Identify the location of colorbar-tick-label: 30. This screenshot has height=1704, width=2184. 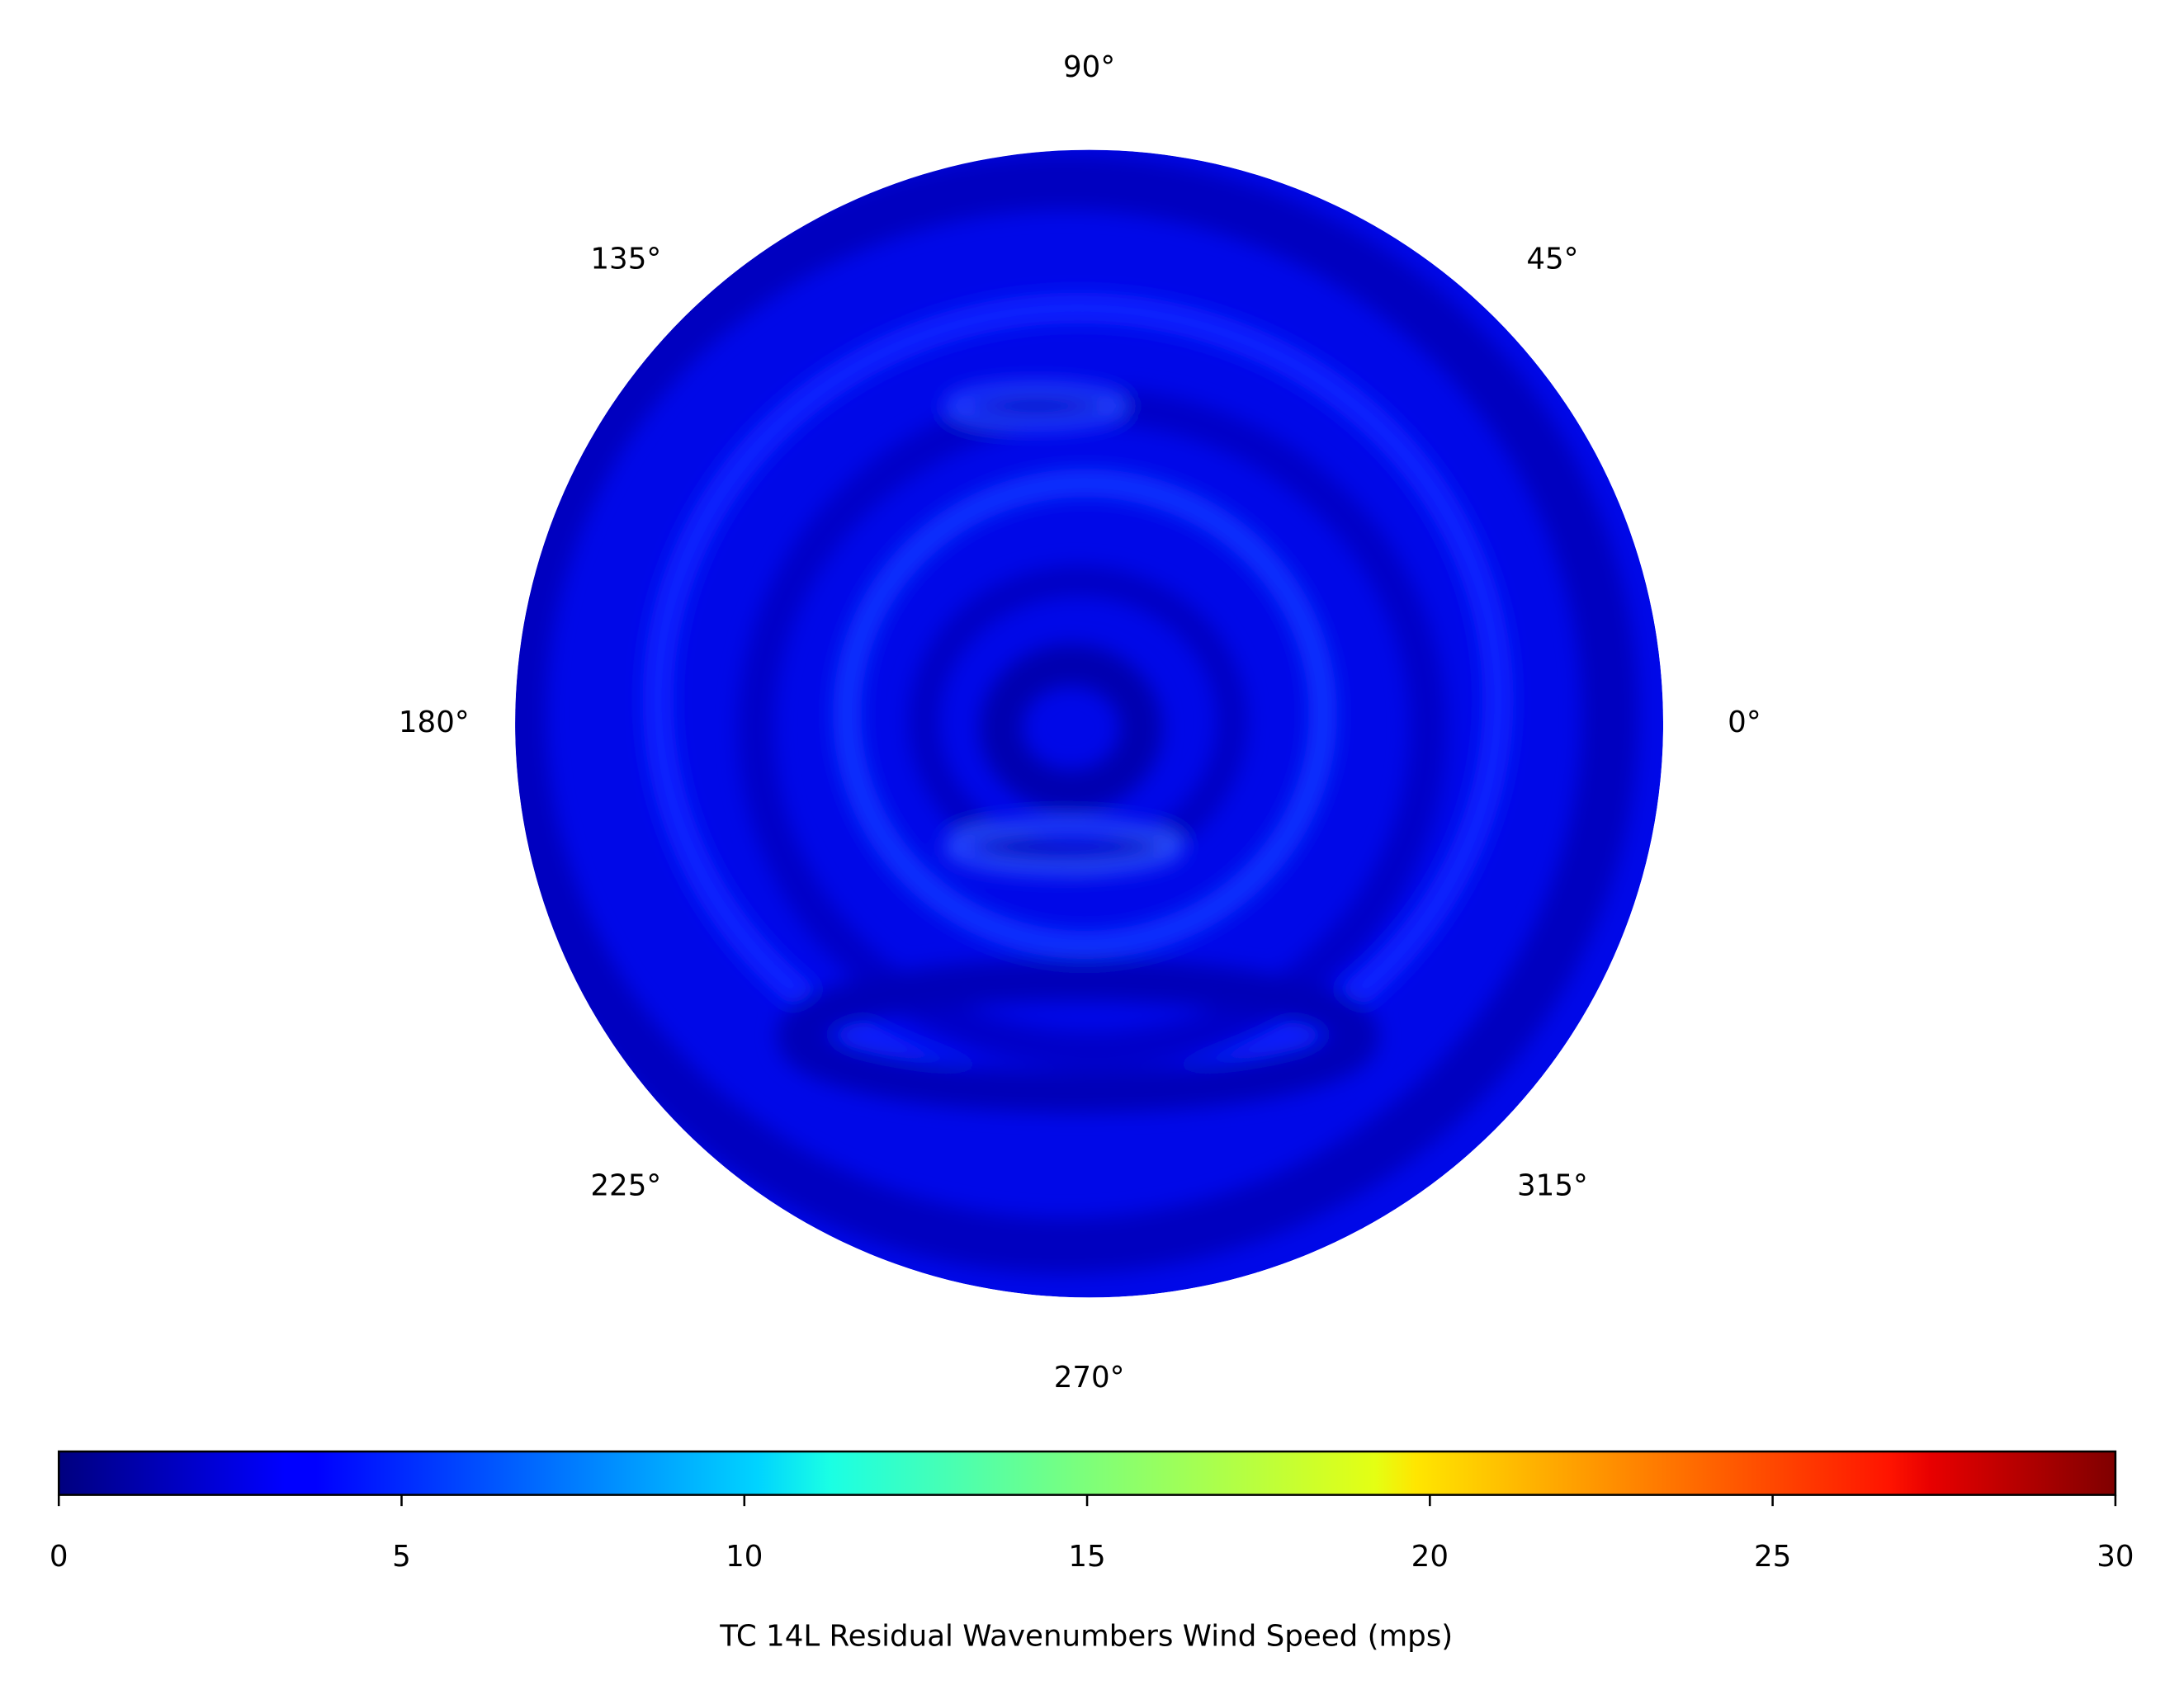
(2115, 1557).